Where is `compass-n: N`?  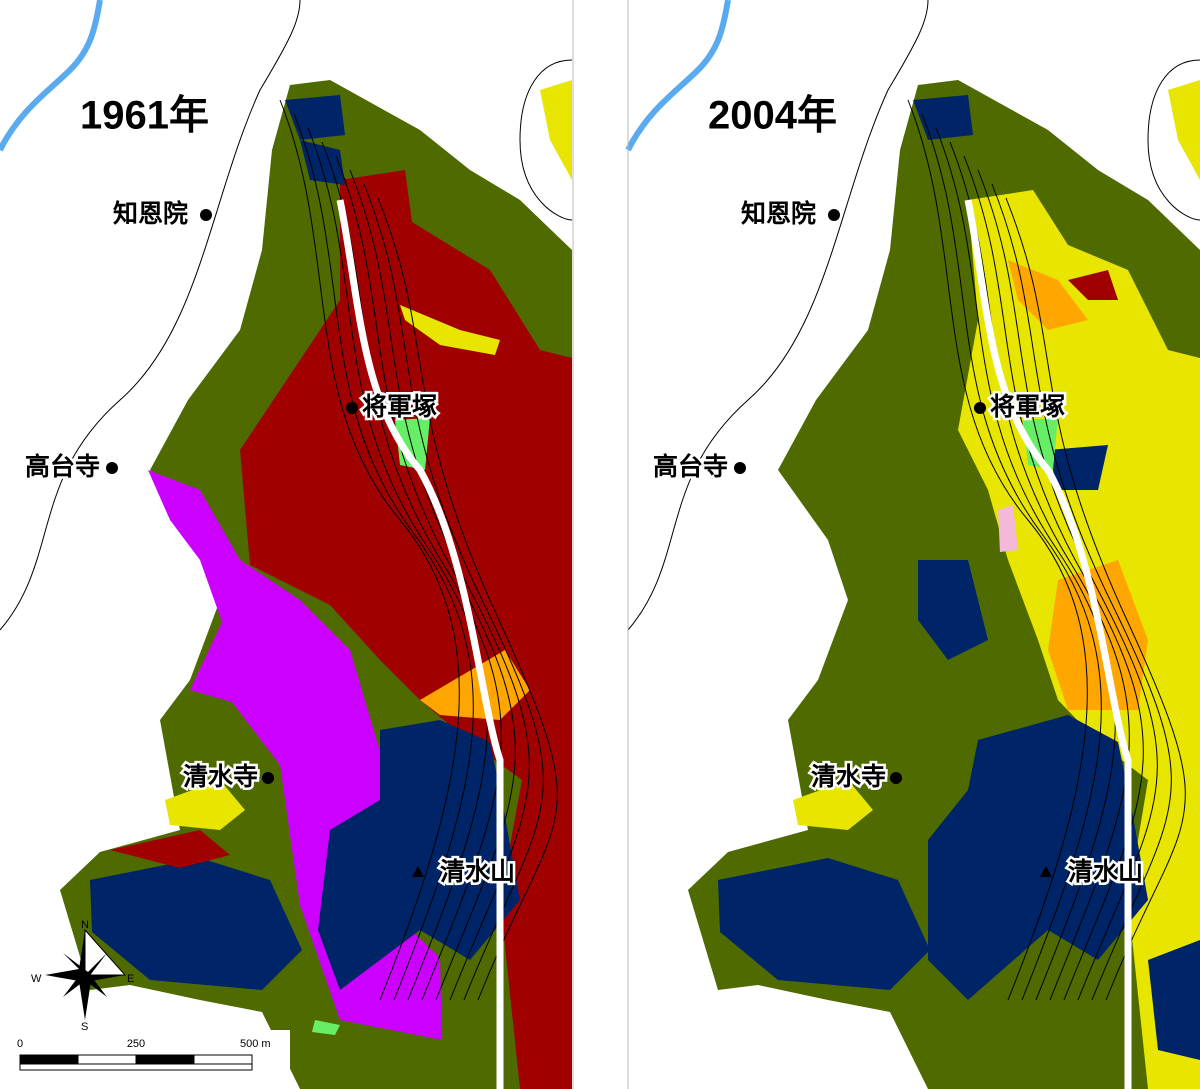
compass-n: N is located at coordinates (85, 925).